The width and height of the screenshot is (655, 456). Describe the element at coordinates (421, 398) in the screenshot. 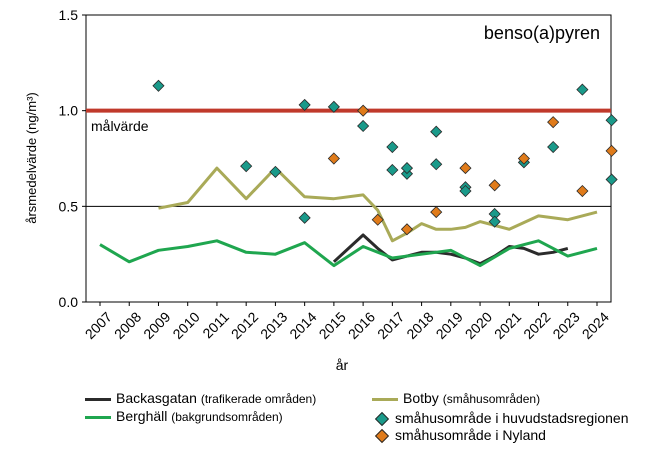

I see `legend-label: Botby` at that location.